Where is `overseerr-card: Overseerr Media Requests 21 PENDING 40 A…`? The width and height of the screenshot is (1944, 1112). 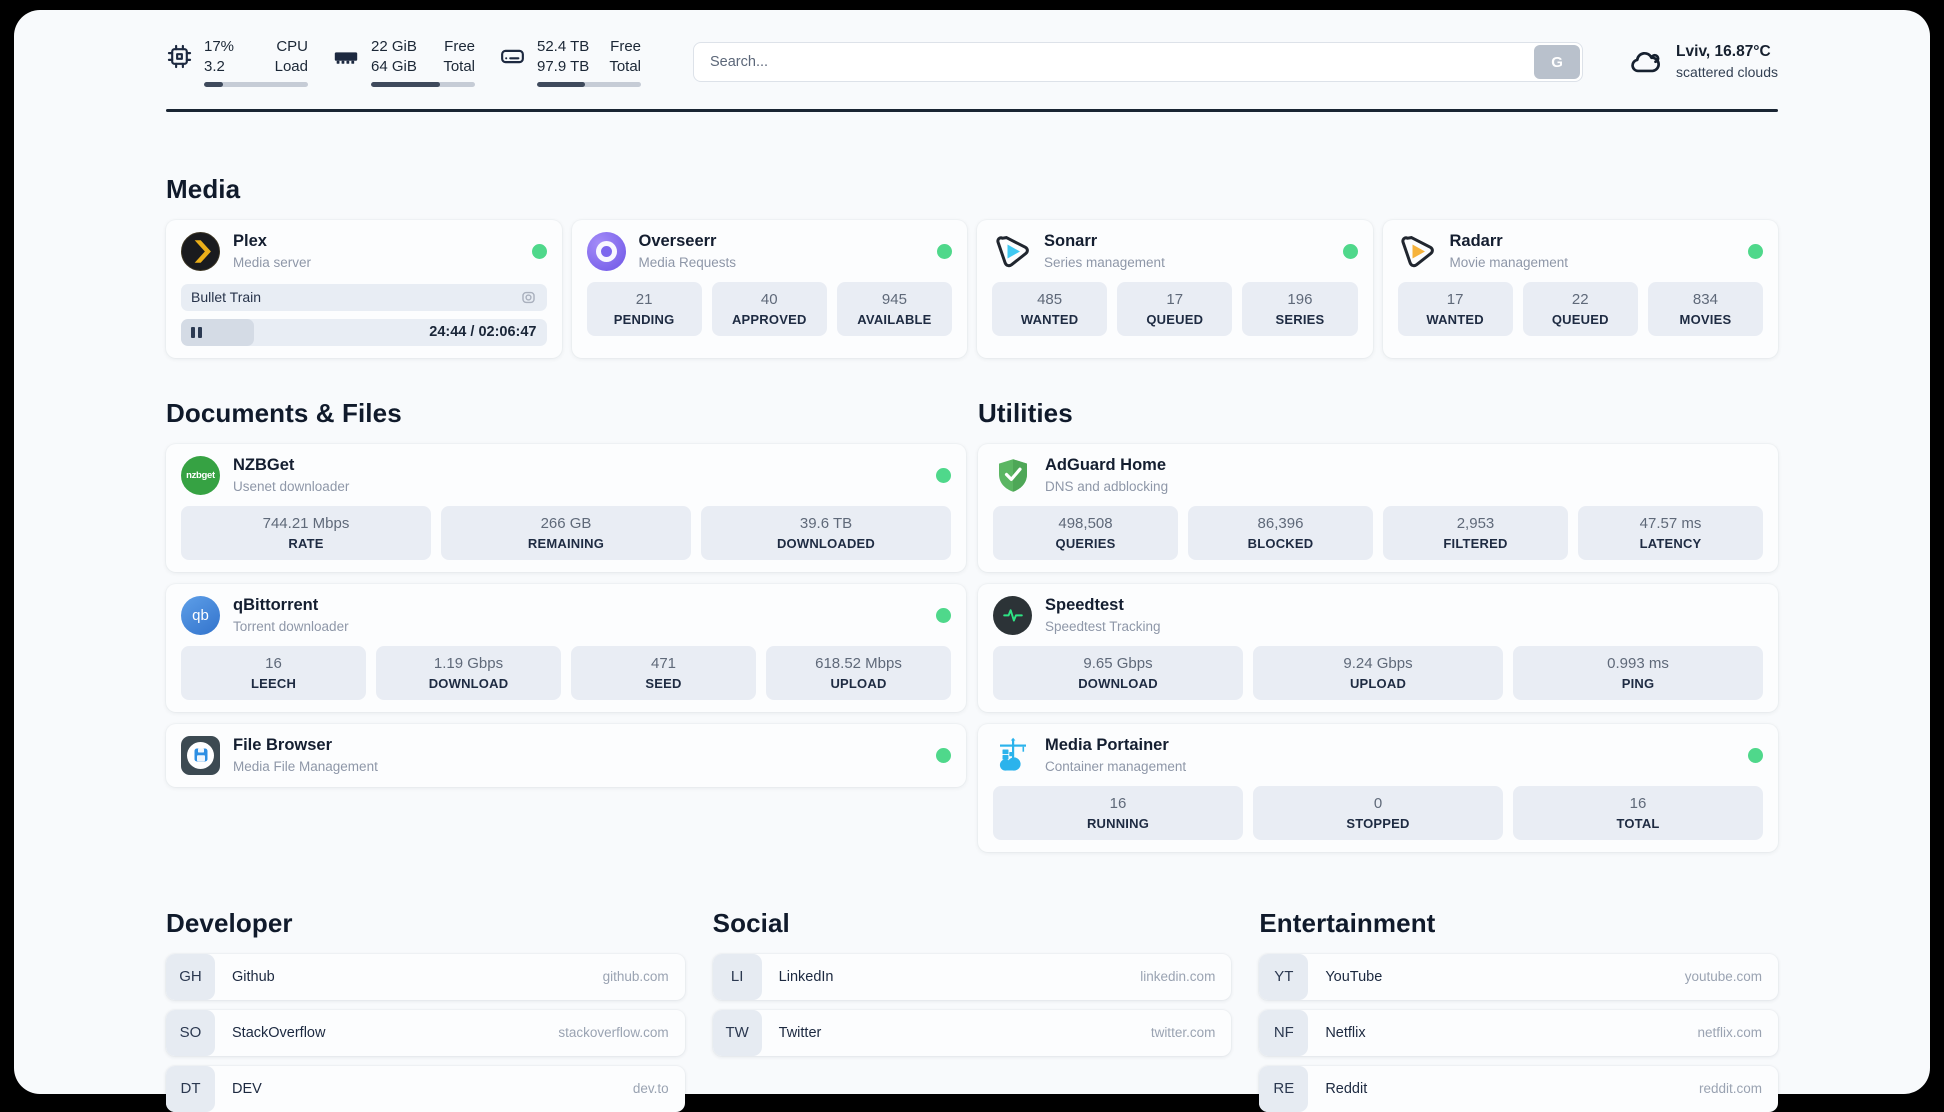
overseerr-card: Overseerr Media Requests 21 PENDING 40 A… is located at coordinates (769, 288).